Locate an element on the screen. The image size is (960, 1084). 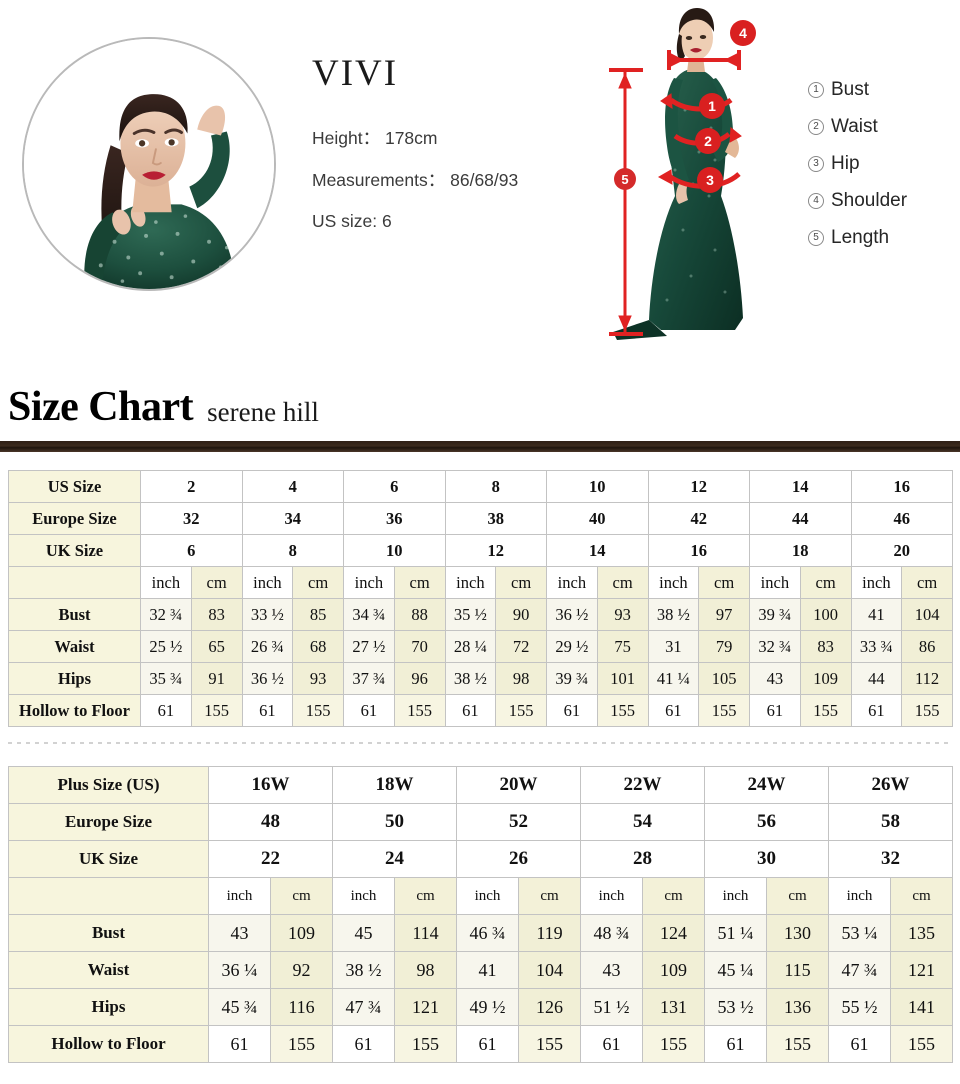
cell-waist-inch: 38 ½ is located at coordinates (363, 970).